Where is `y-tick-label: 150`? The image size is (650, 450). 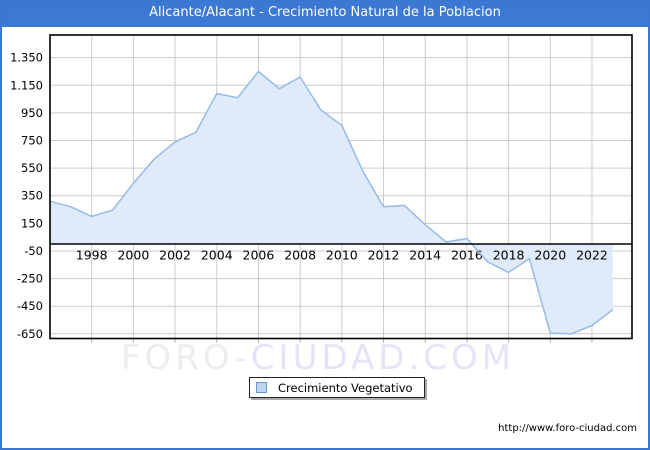 y-tick-label: 150 is located at coordinates (32, 223).